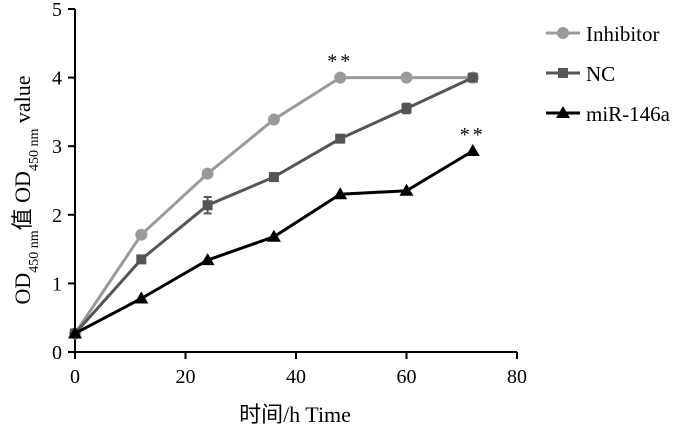  I want to click on legend-item-mir-146a: miR-146a, so click(608, 114).